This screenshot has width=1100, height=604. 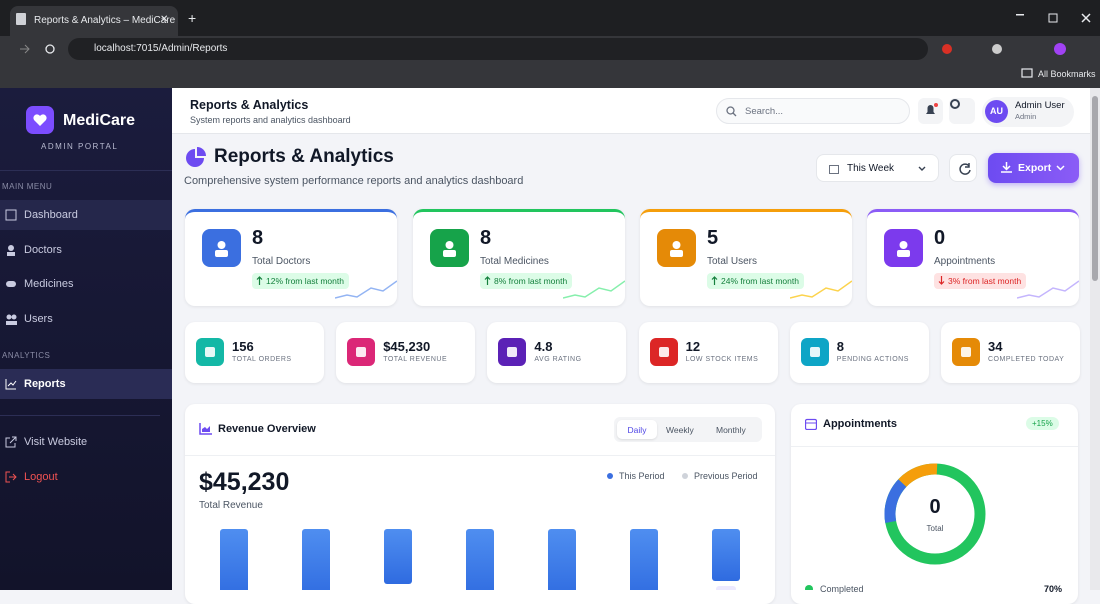 I want to click on metric-value: 156, so click(x=243, y=346).